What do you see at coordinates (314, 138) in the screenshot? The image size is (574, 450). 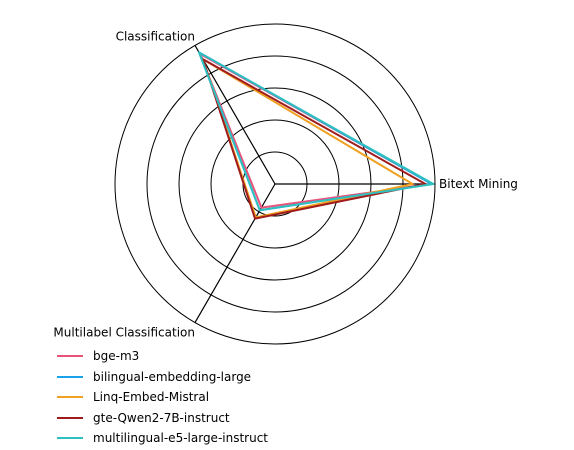 I see `series-line` at bounding box center [314, 138].